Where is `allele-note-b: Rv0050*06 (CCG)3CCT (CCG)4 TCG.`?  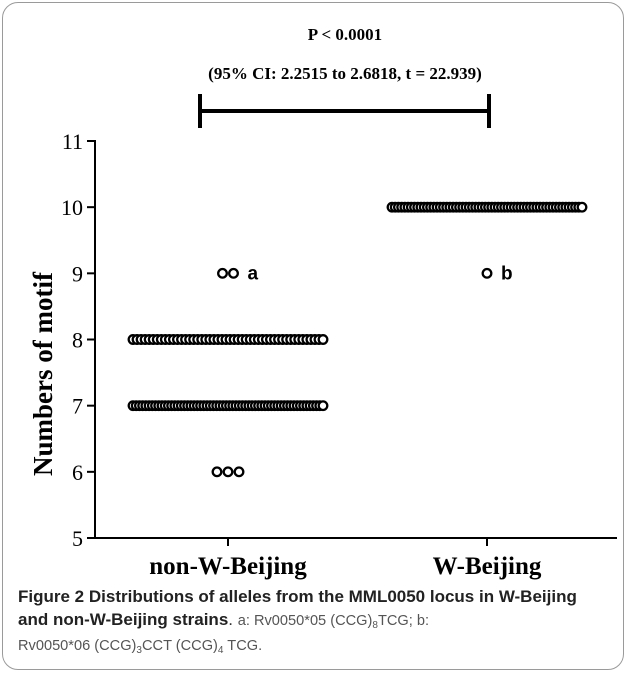 allele-note-b: Rv0050*06 (CCG)3CCT (CCG)4 TCG. is located at coordinates (140, 647).